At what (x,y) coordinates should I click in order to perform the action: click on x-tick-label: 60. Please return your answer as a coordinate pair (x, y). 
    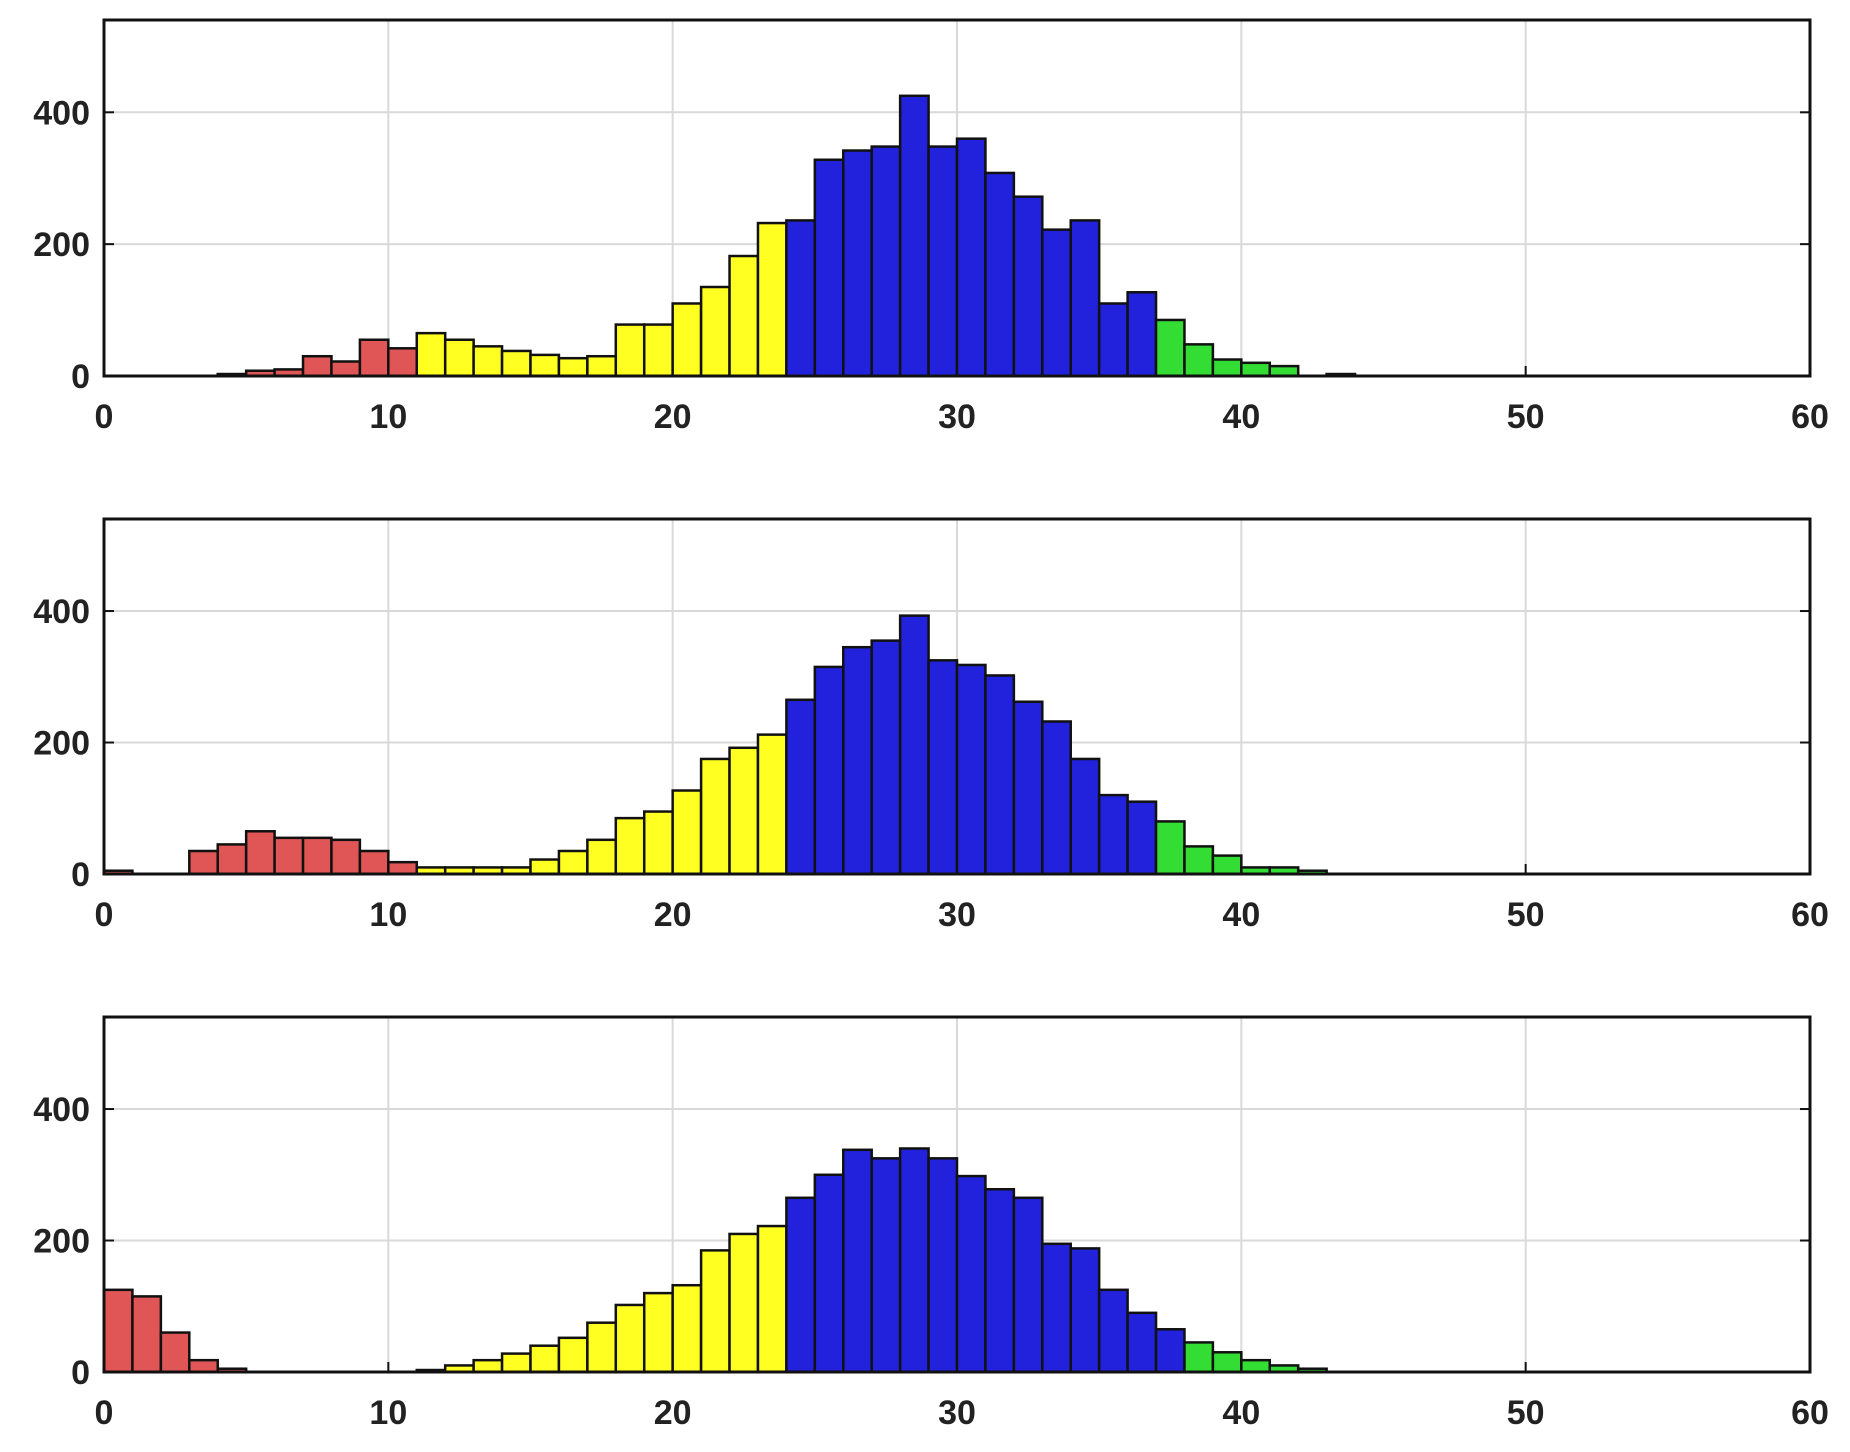
    Looking at the image, I should click on (1810, 417).